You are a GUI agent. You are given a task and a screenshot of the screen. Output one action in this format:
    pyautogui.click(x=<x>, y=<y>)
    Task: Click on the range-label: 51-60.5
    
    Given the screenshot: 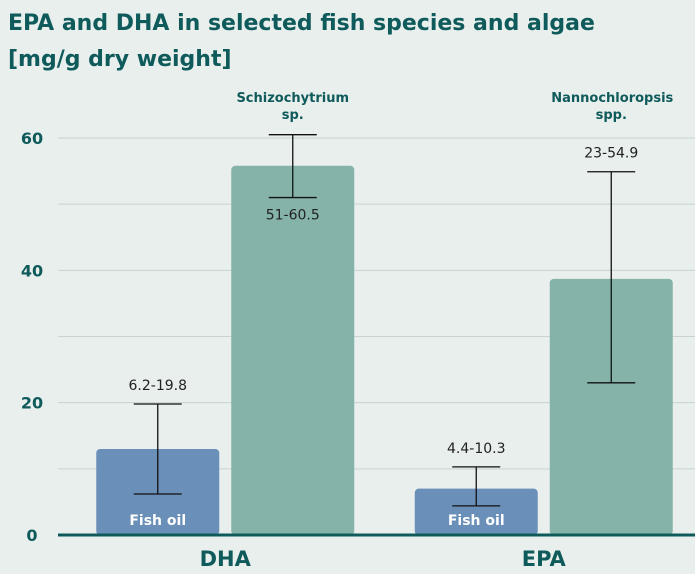 What is the action you would take?
    pyautogui.click(x=293, y=216)
    